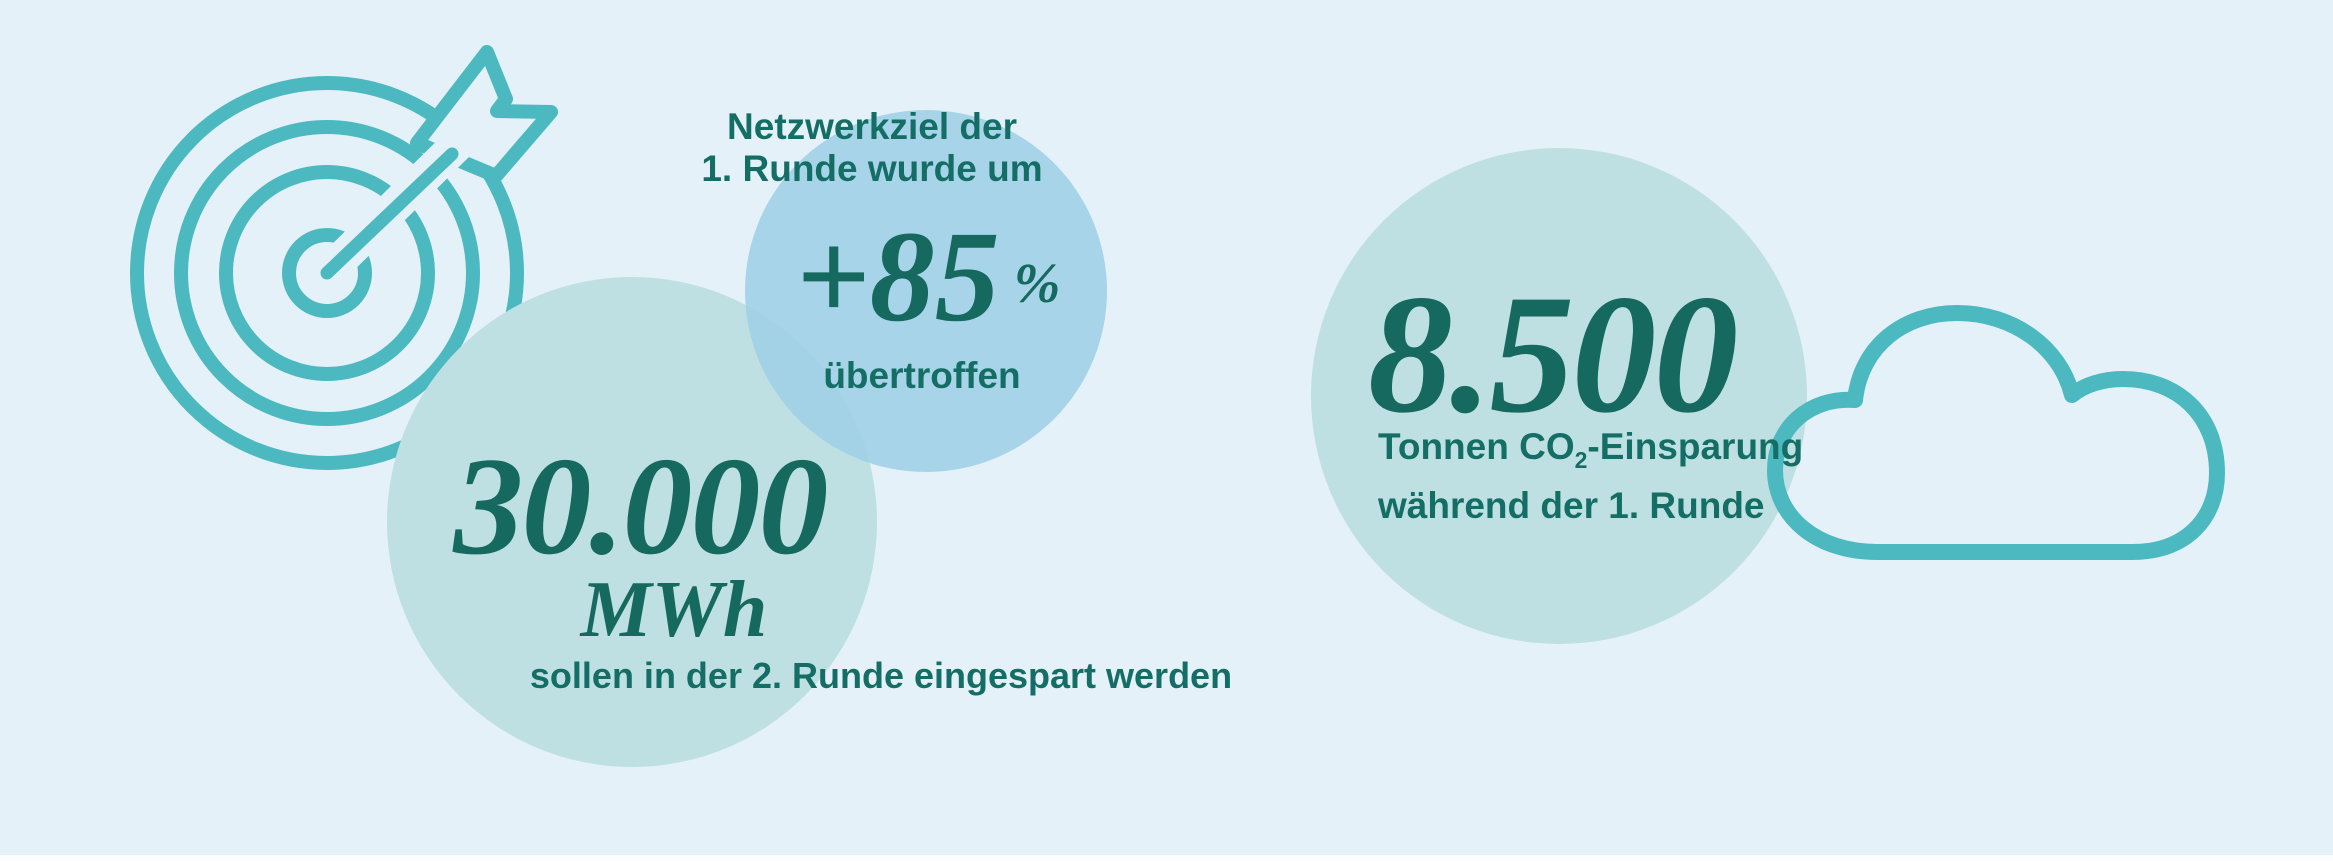 This screenshot has width=2333, height=861. I want to click on target-icon, so click(344, 257).